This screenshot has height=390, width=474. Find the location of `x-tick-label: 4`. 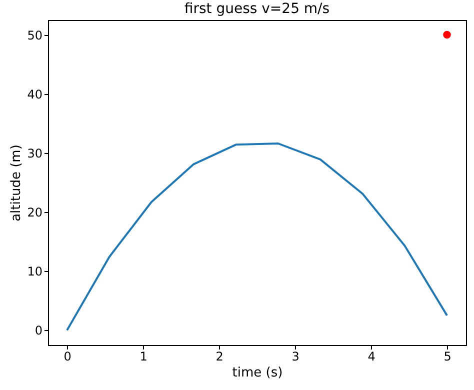

x-tick-label: 4 is located at coordinates (372, 357).